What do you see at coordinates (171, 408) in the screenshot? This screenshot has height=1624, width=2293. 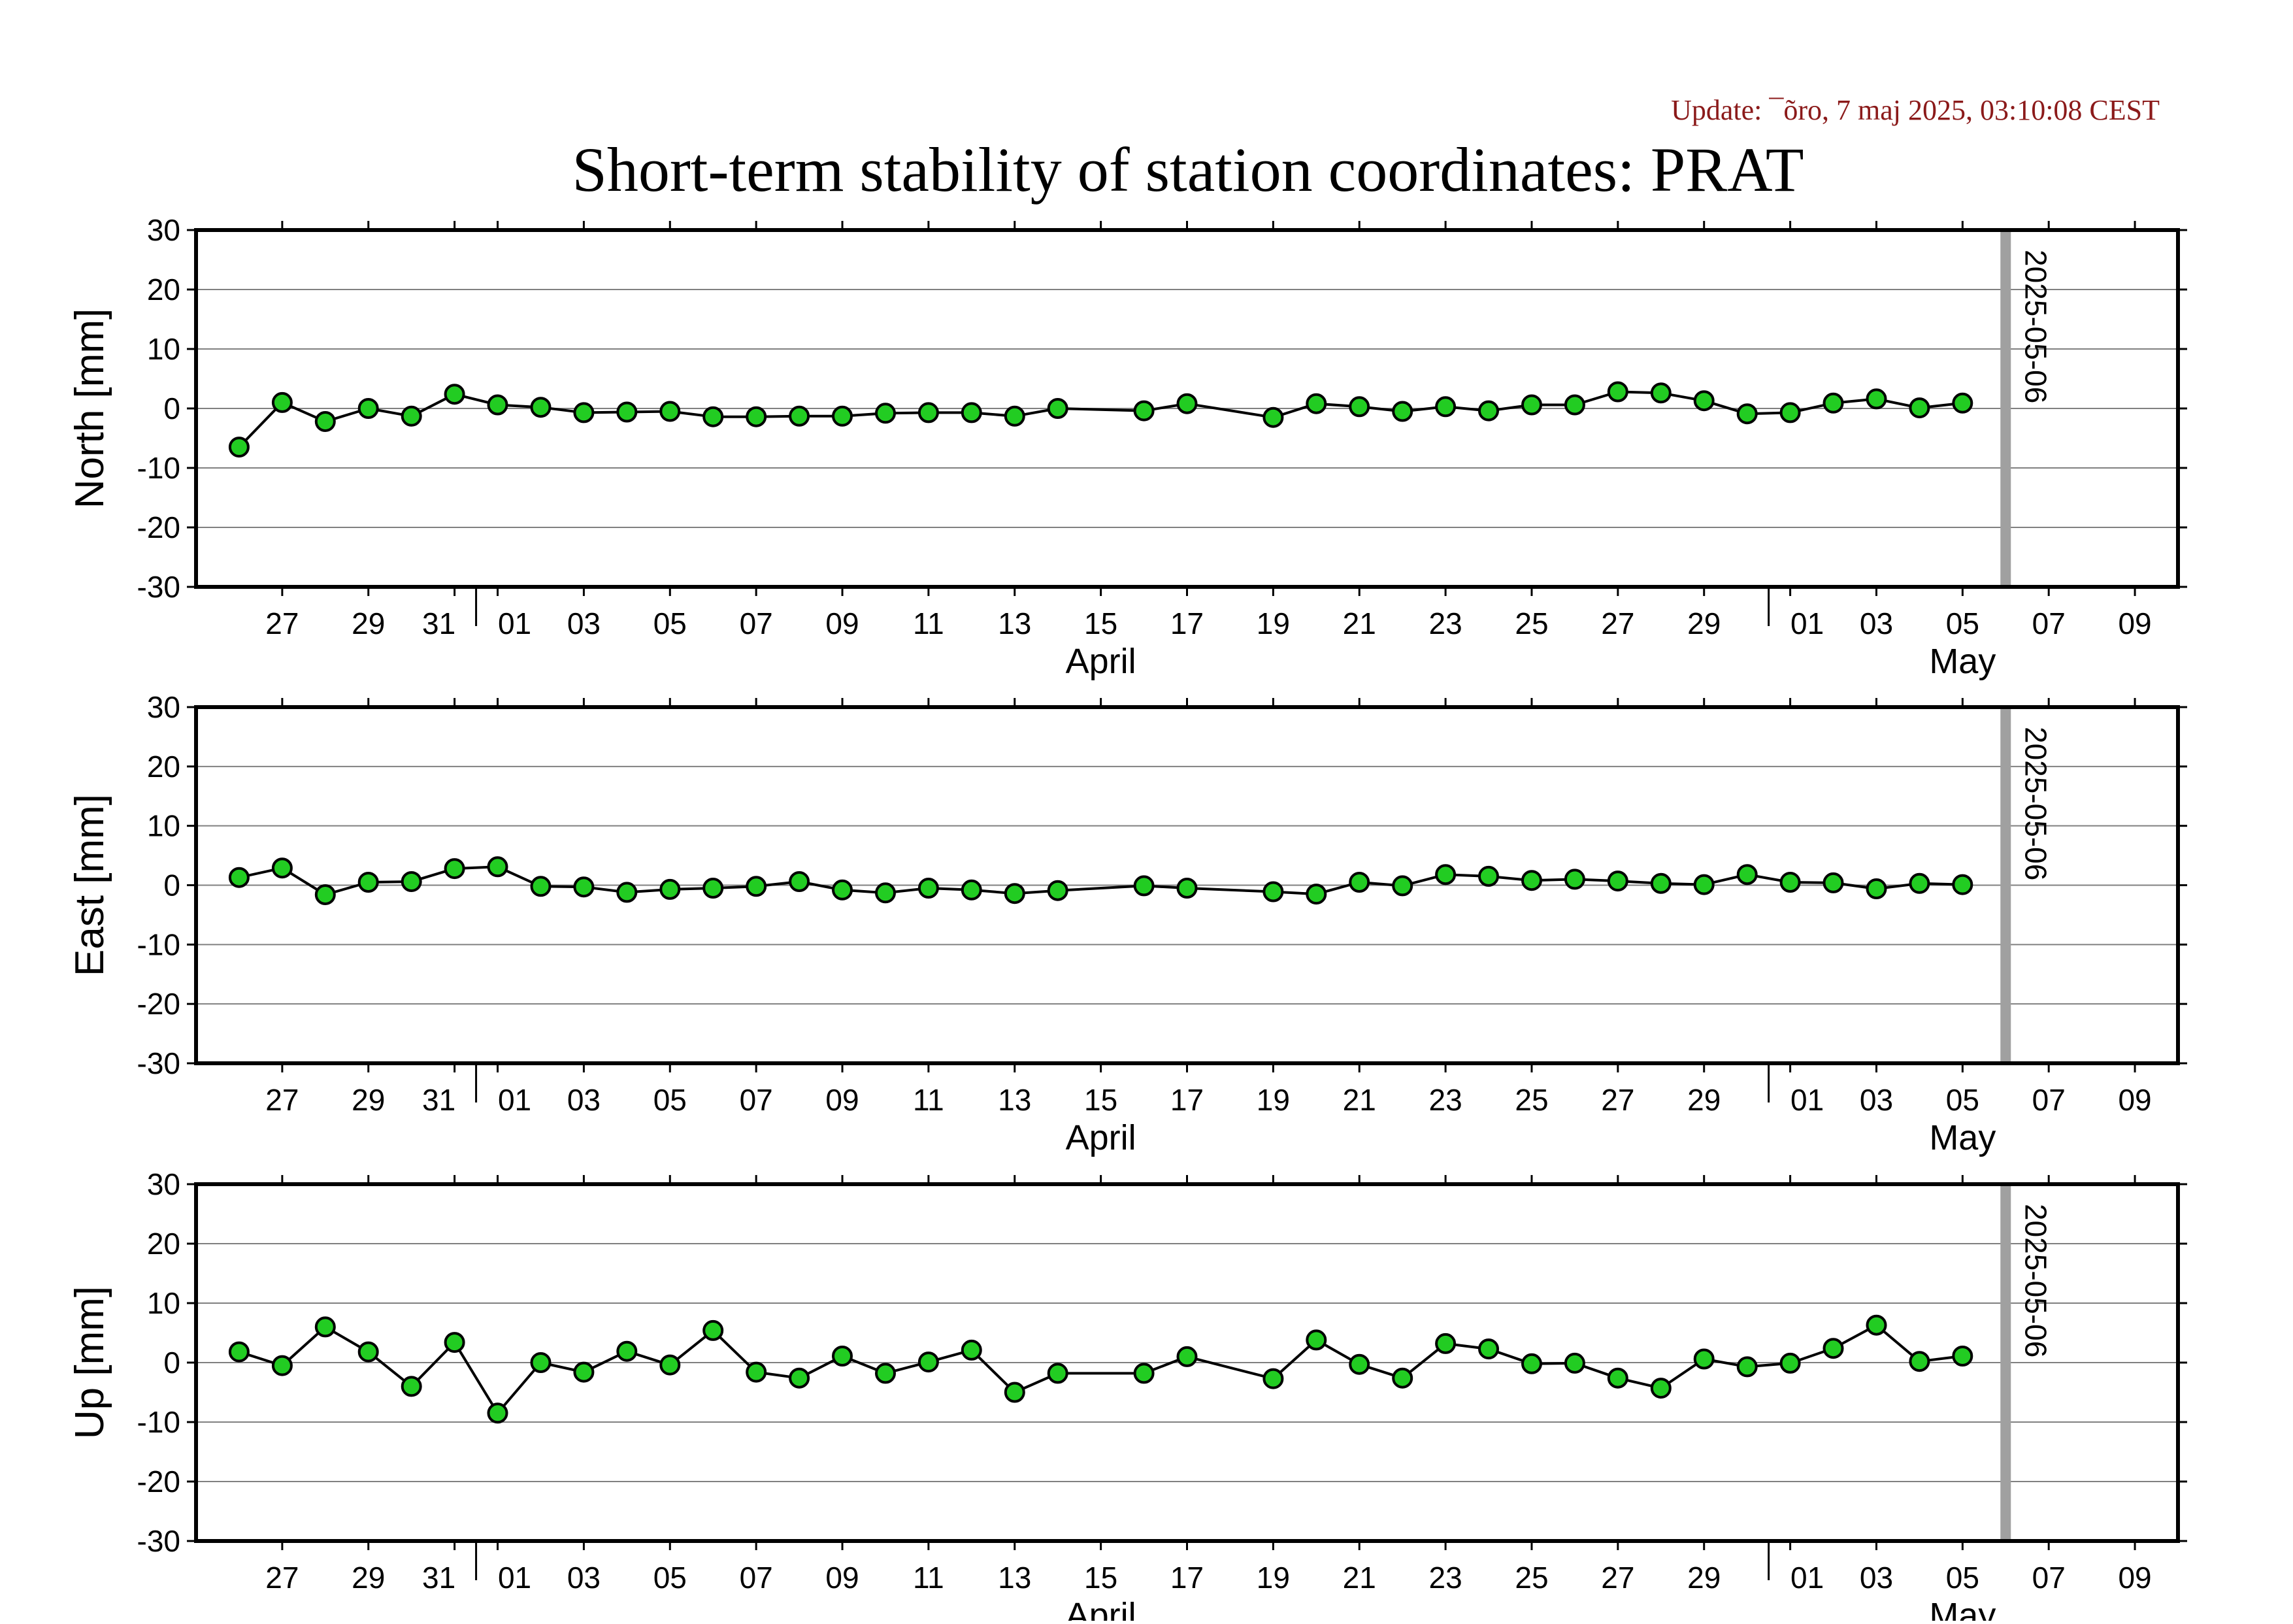 I see `y-tick-label: 0` at bounding box center [171, 408].